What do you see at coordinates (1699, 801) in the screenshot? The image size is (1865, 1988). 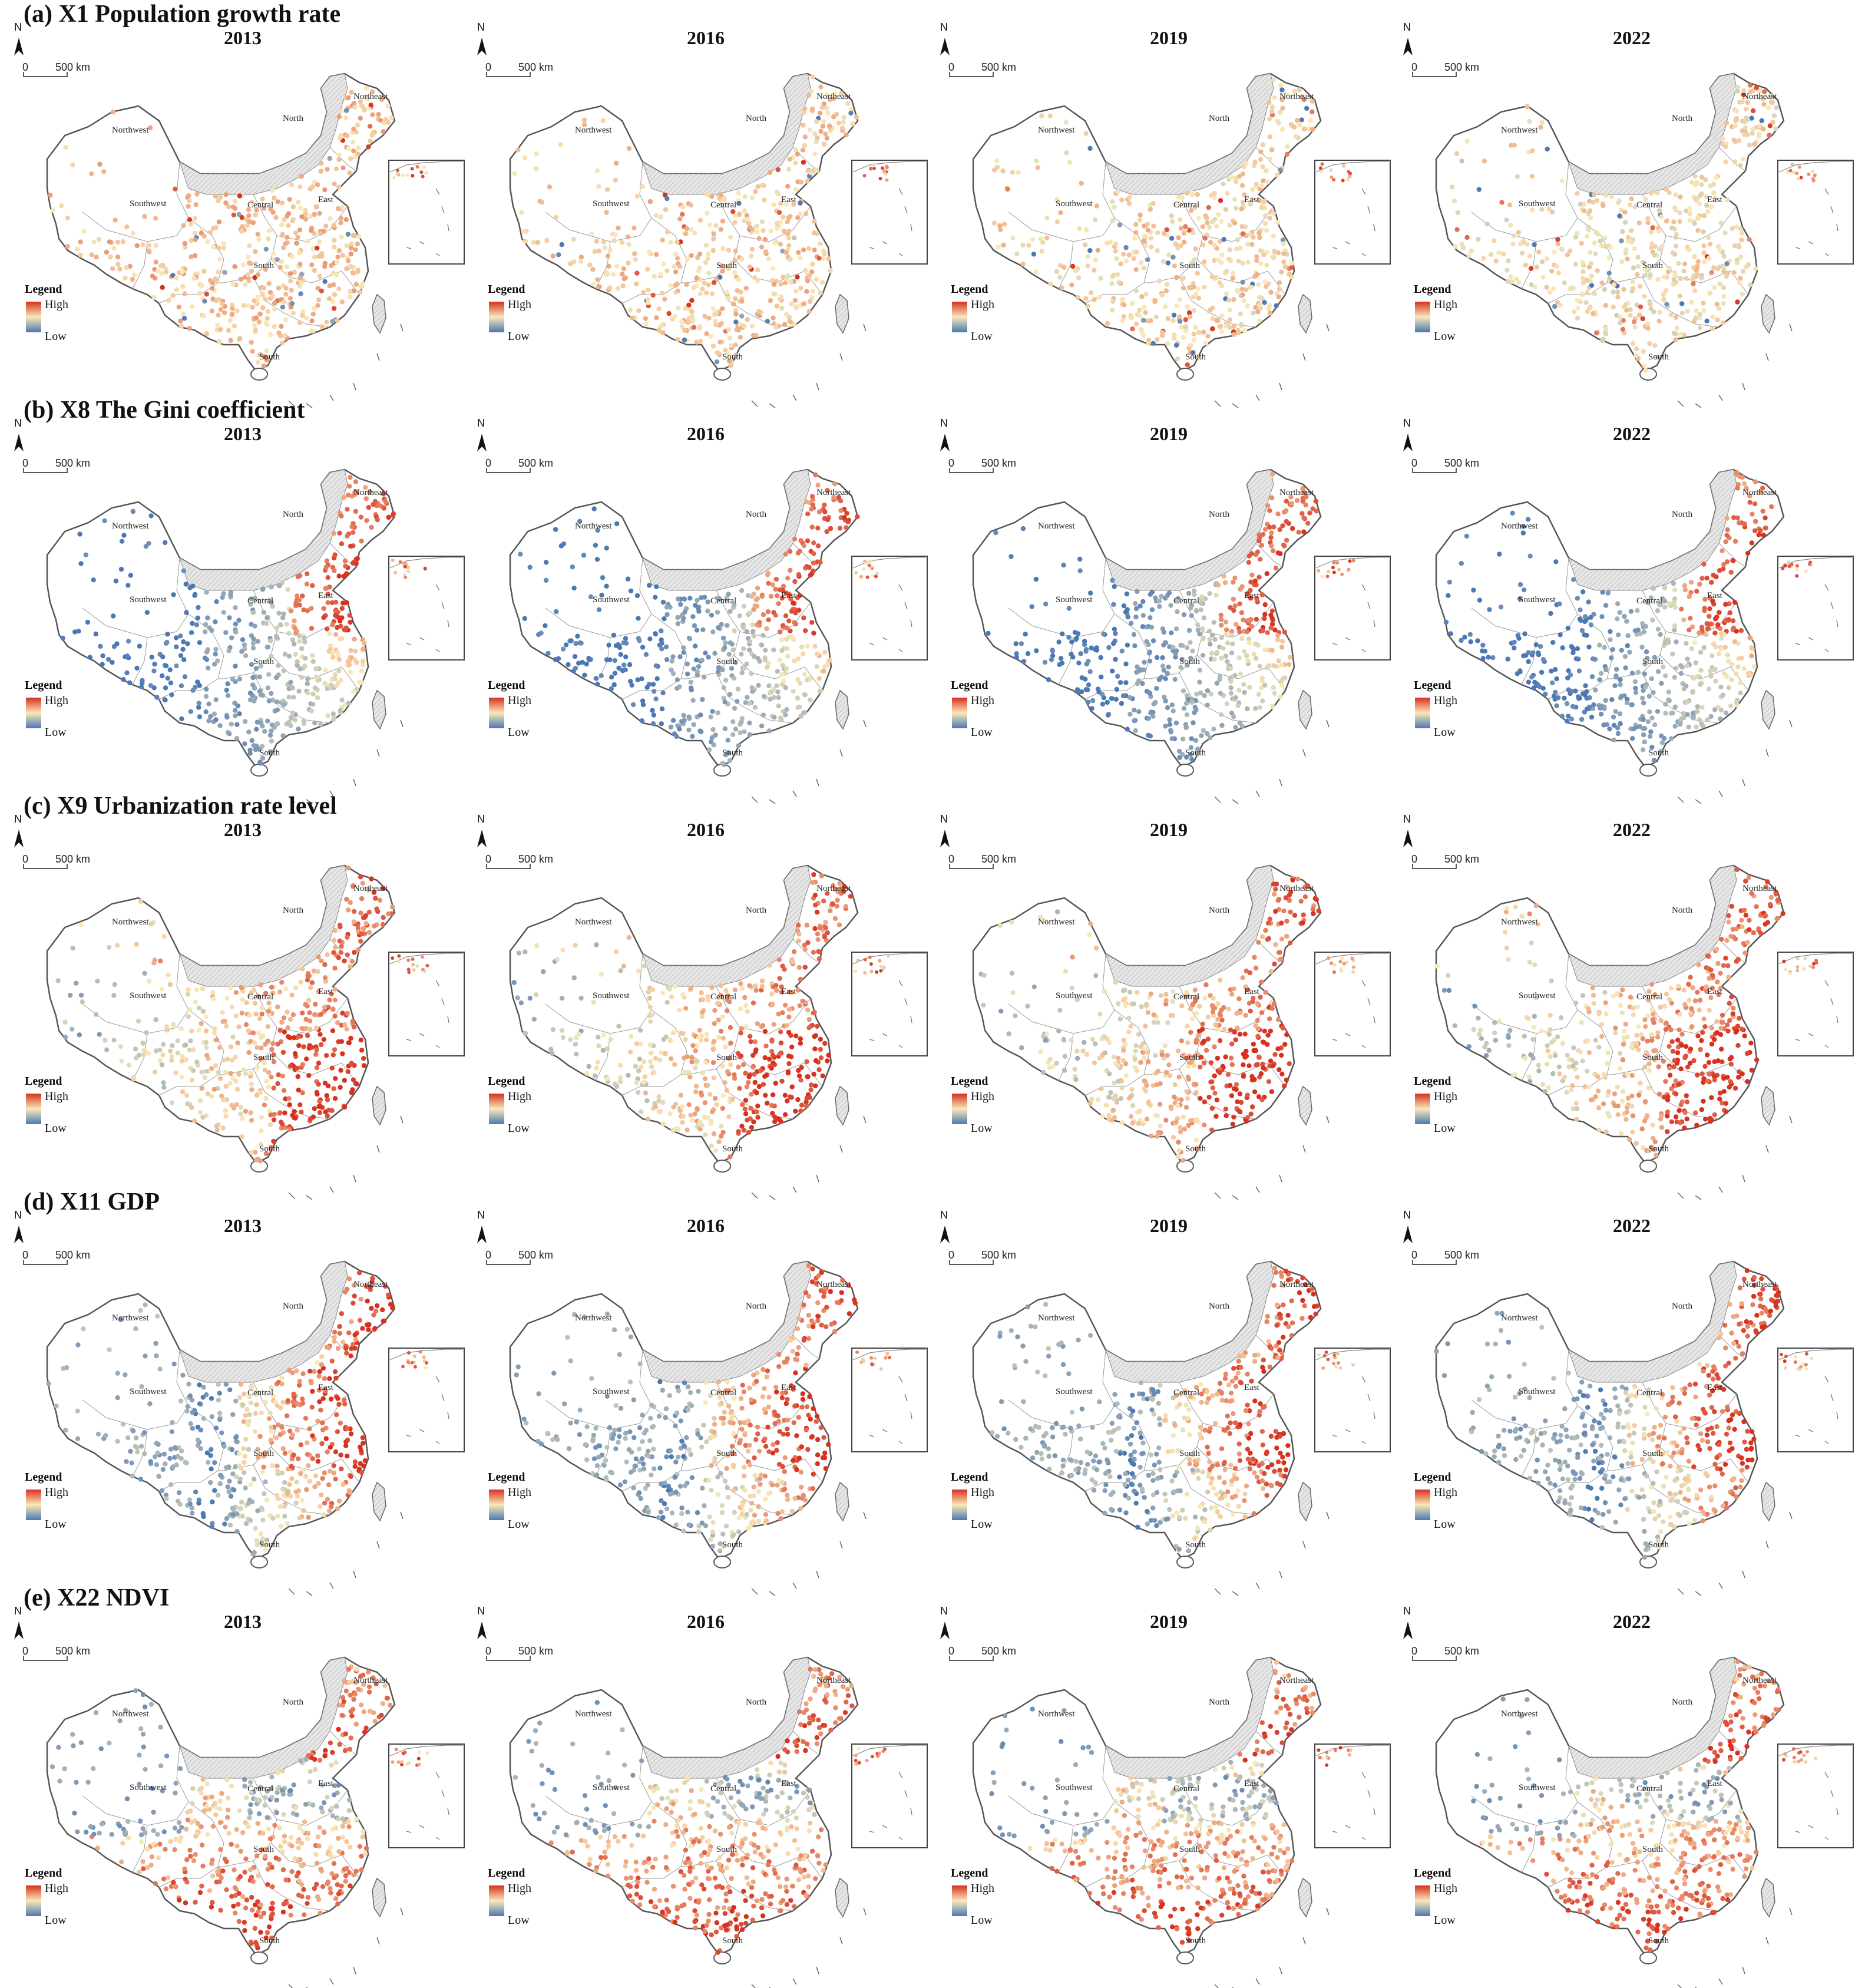 I see `boundary-dash` at bounding box center [1699, 801].